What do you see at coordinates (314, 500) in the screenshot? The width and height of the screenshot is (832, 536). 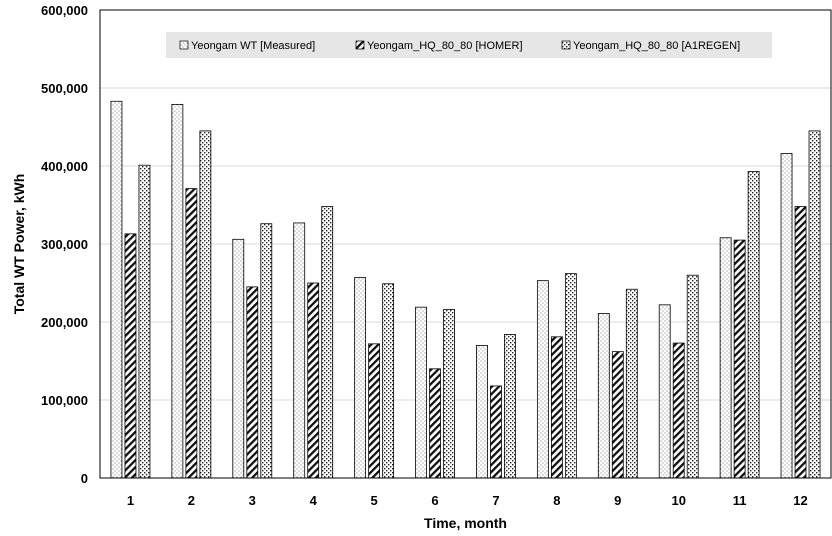 I see `x-tick-label: 4` at bounding box center [314, 500].